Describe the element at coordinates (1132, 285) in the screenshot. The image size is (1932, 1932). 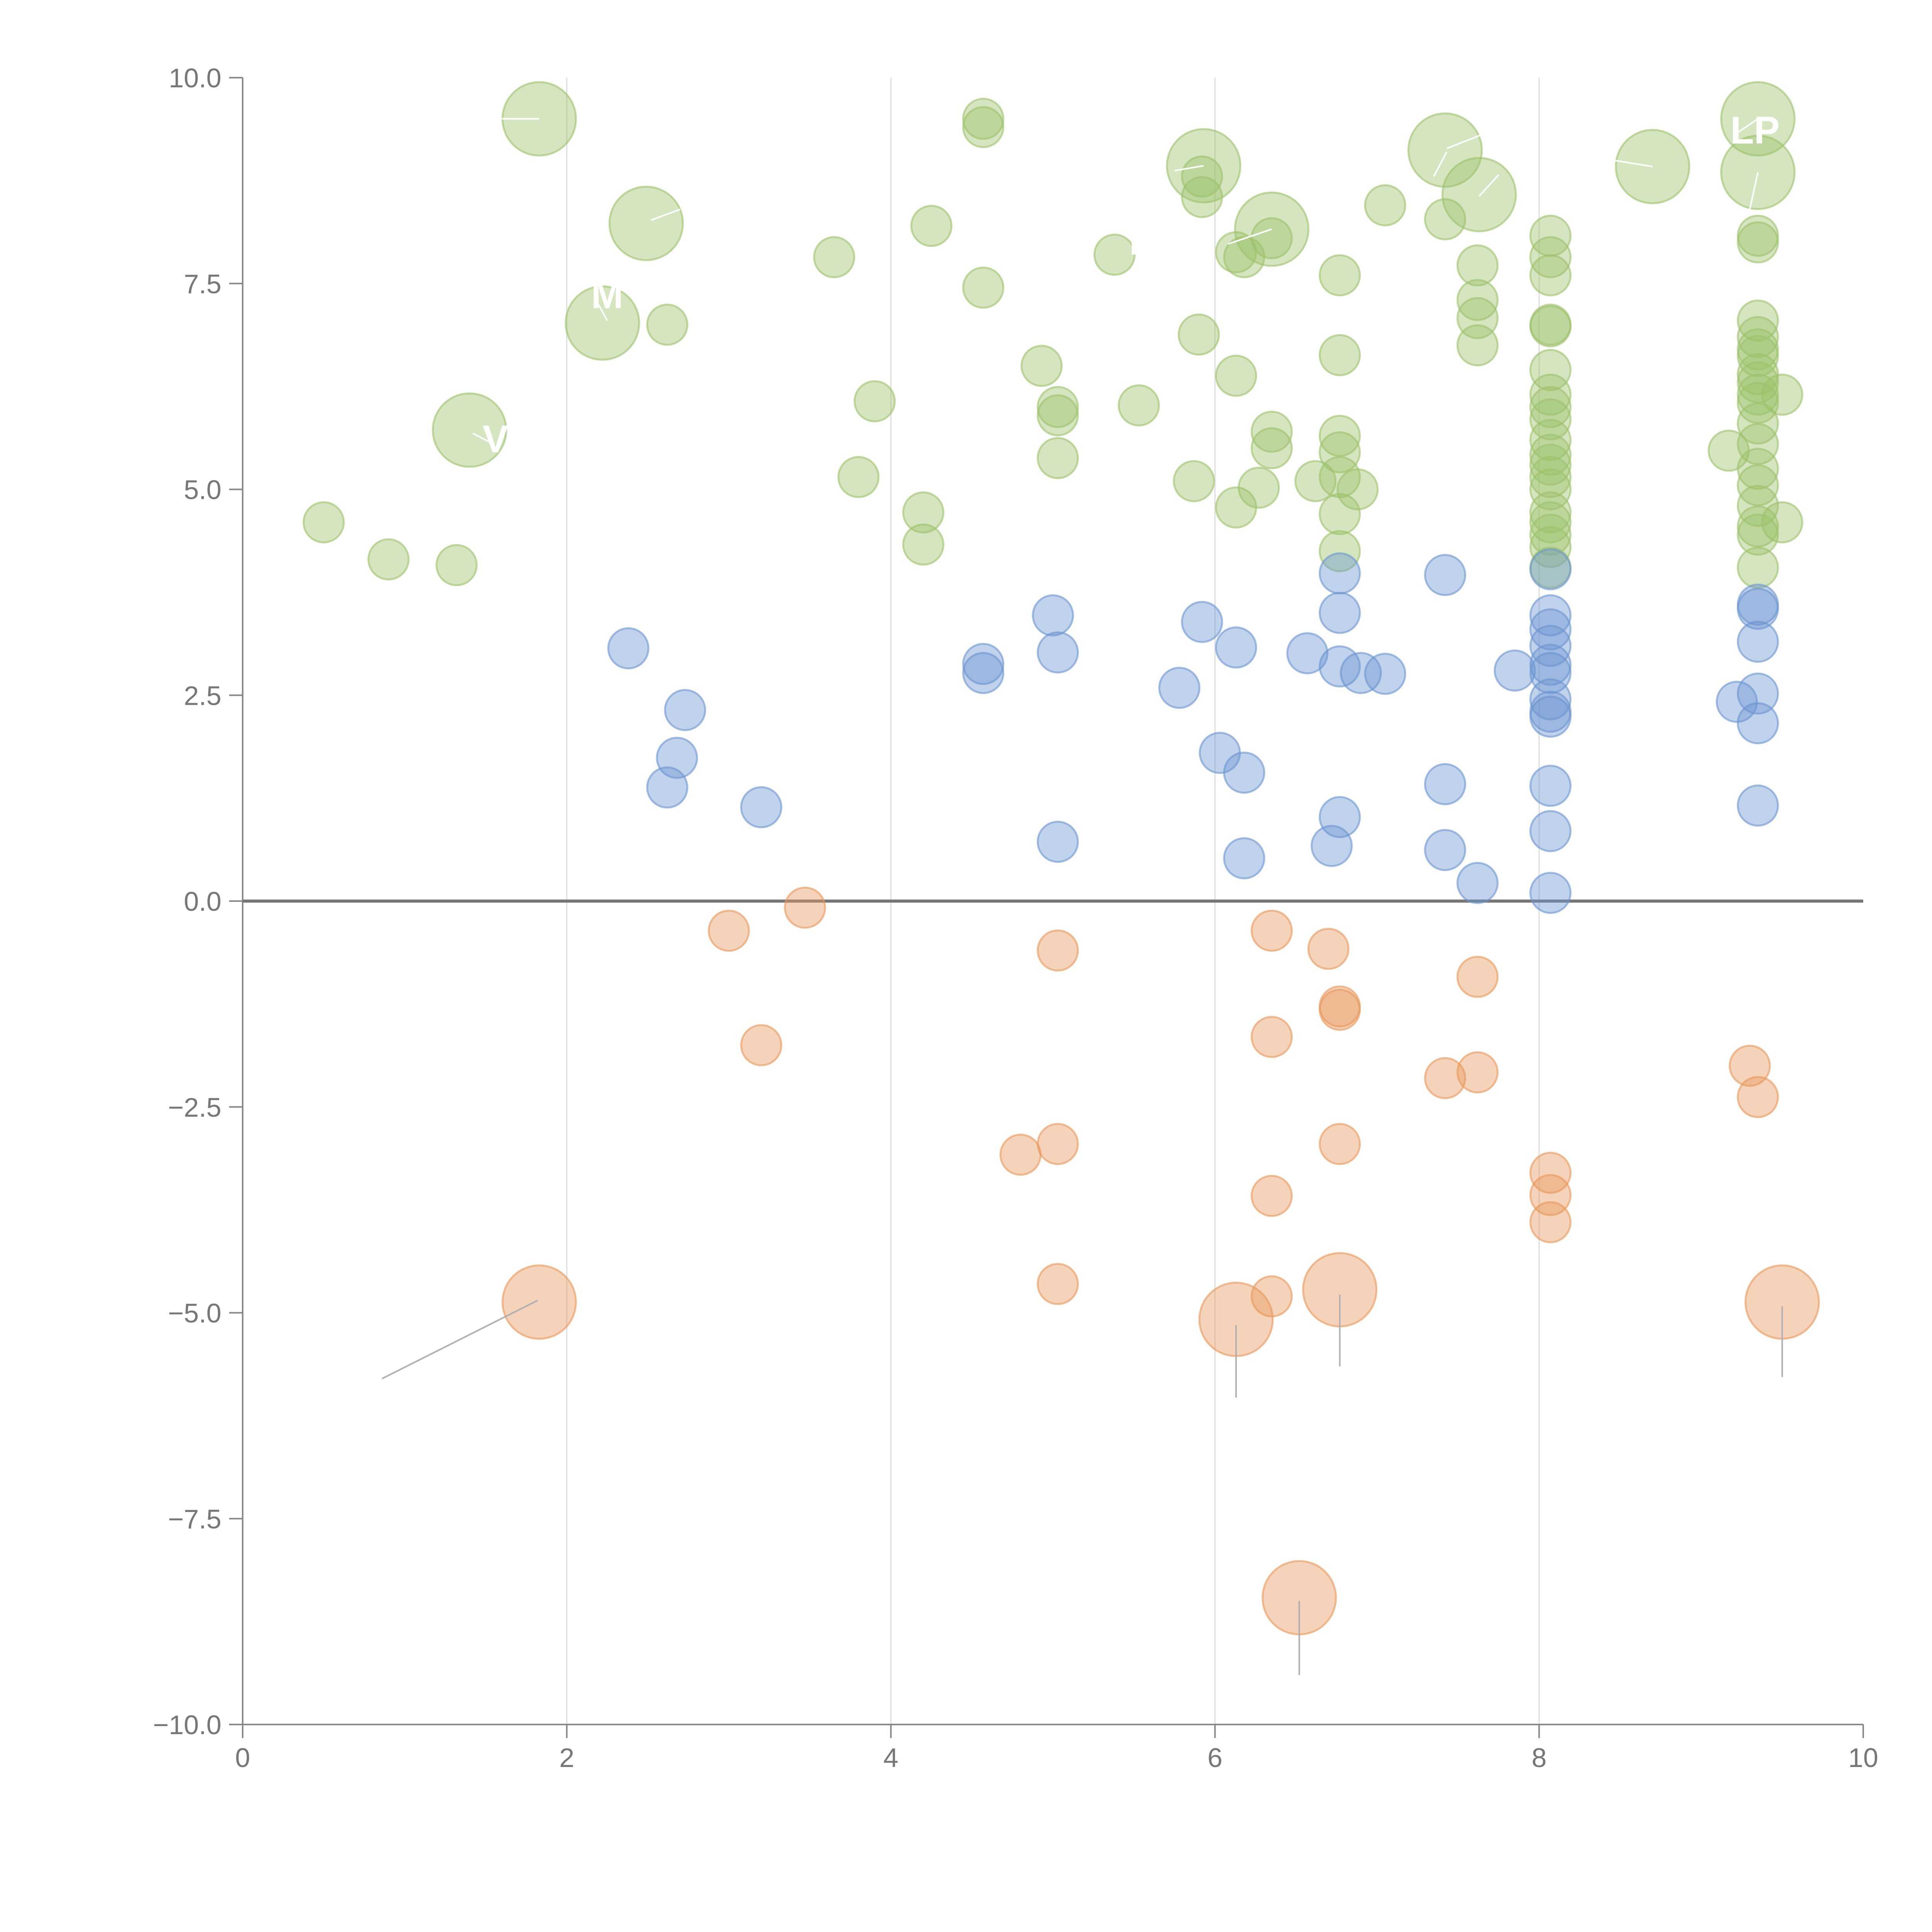
I see `point-labels: M E LP V` at that location.